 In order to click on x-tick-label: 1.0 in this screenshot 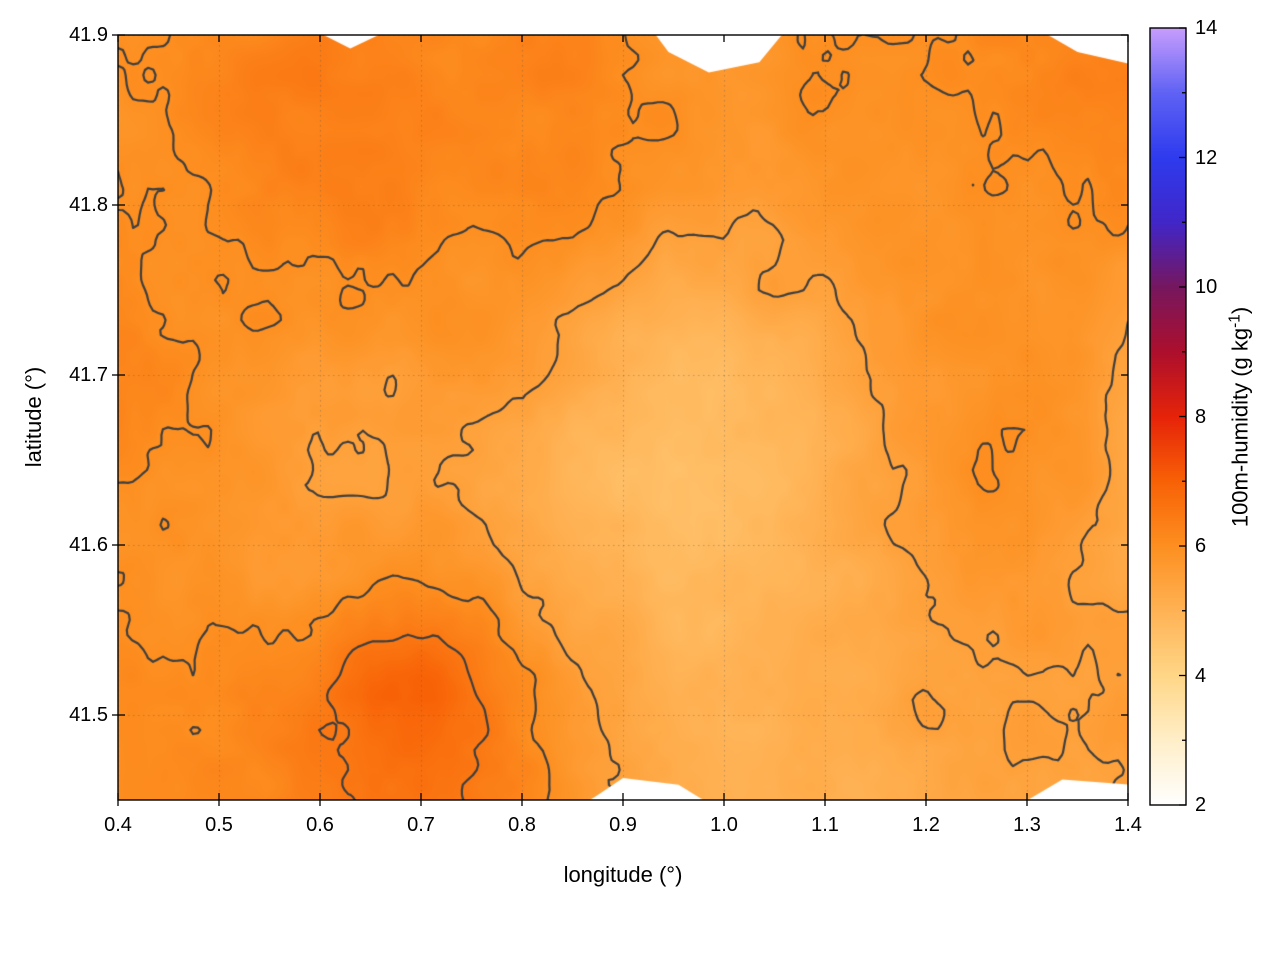, I will do `click(724, 825)`.